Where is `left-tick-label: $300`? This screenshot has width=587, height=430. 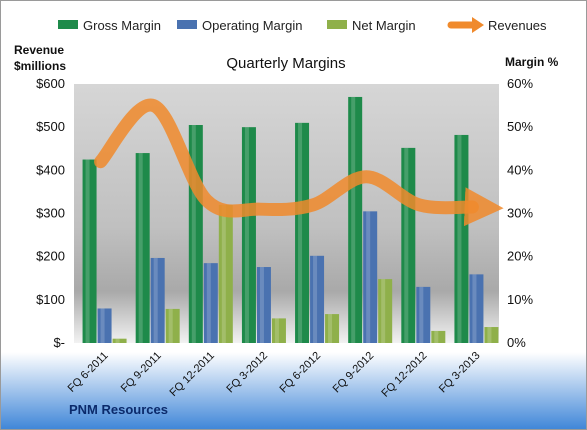 left-tick-label: $300 is located at coordinates (50, 213).